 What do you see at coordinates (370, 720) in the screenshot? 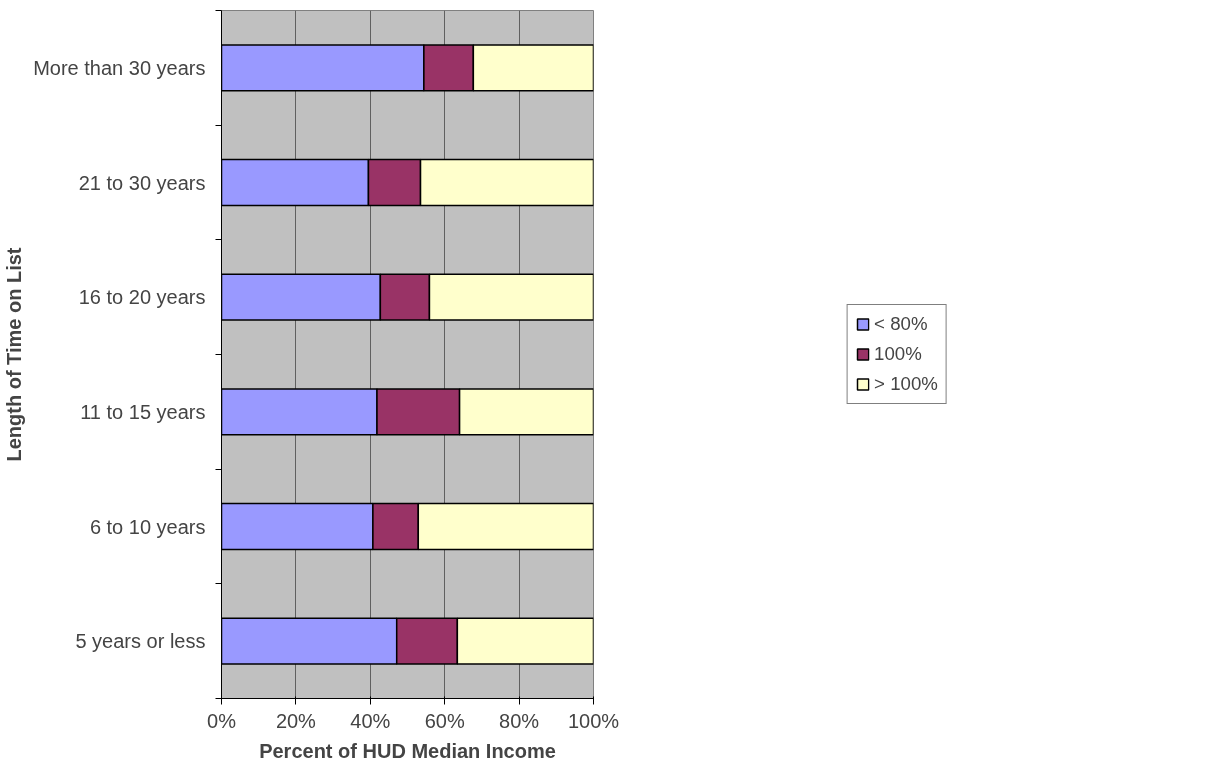
I see `x-tick-label: 40%` at bounding box center [370, 720].